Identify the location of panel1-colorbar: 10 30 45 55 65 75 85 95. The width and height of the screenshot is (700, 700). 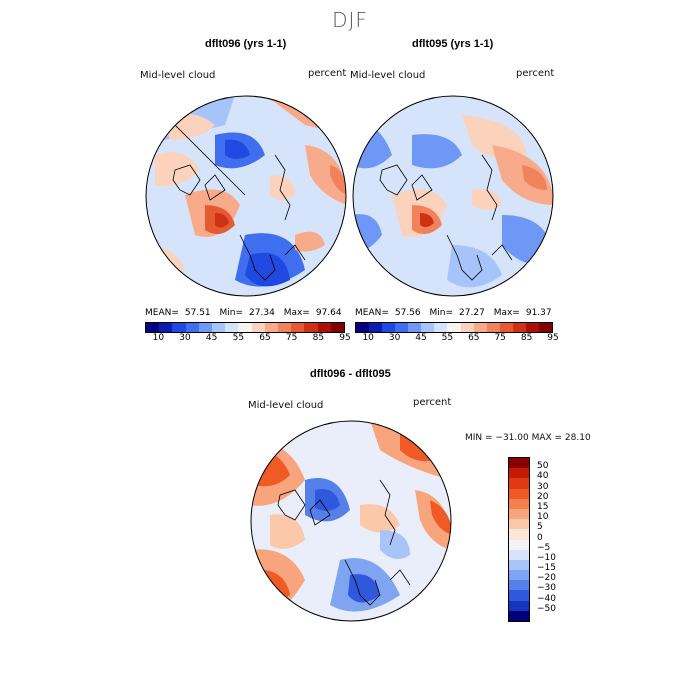
(248, 333).